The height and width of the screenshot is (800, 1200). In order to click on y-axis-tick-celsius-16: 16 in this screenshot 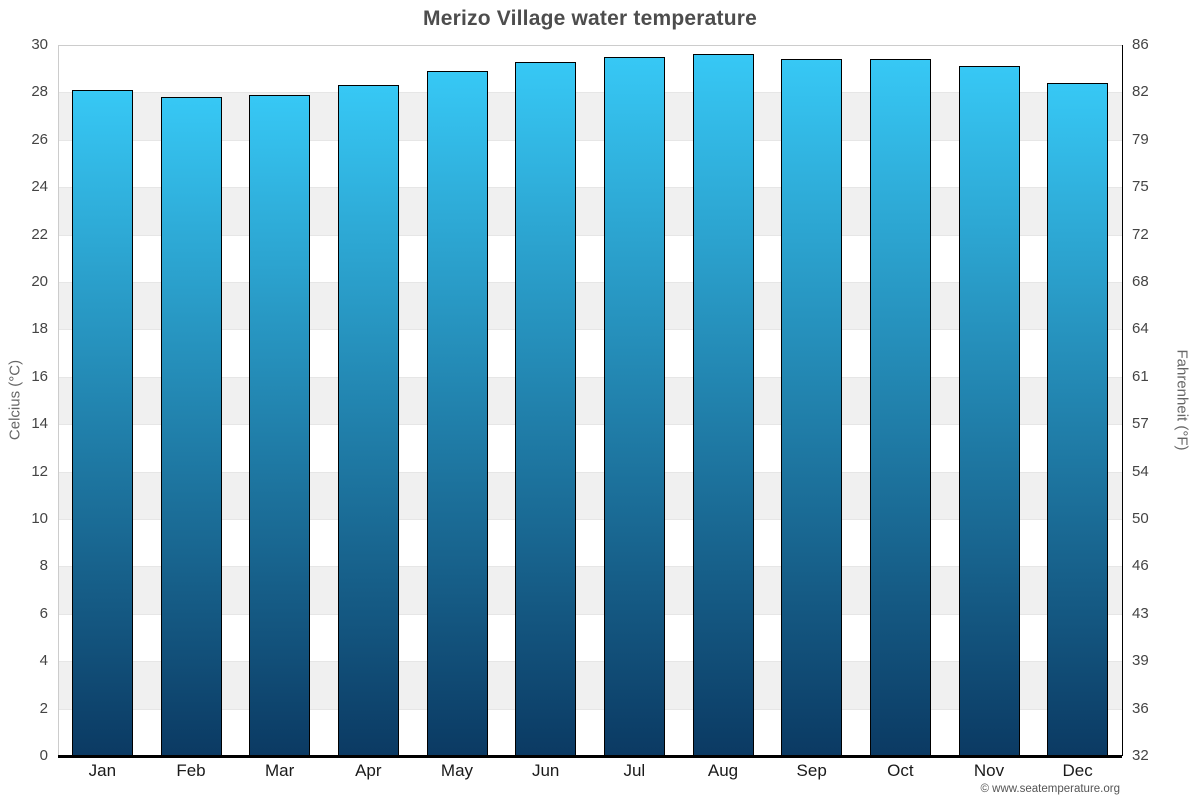, I will do `click(39, 376)`.